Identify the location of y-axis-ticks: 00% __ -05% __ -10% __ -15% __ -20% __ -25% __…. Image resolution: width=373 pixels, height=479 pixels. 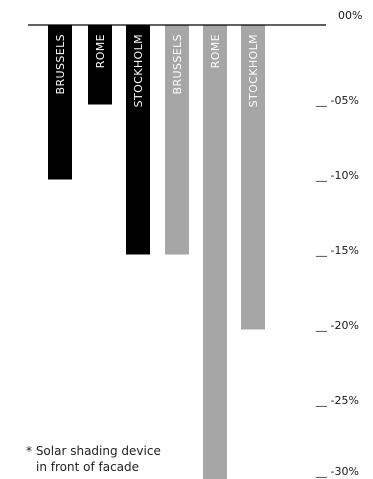
(338, 243).